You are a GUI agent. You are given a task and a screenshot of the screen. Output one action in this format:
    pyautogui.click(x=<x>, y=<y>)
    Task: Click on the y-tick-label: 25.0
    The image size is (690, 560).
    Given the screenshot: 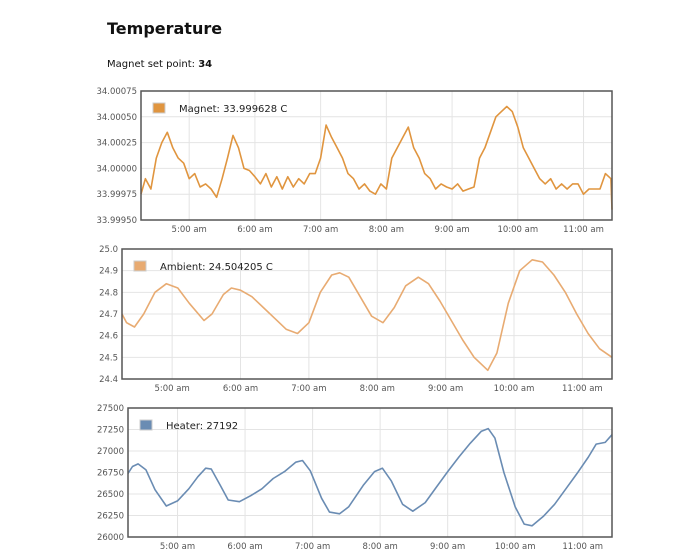 What is the action you would take?
    pyautogui.click(x=108, y=250)
    